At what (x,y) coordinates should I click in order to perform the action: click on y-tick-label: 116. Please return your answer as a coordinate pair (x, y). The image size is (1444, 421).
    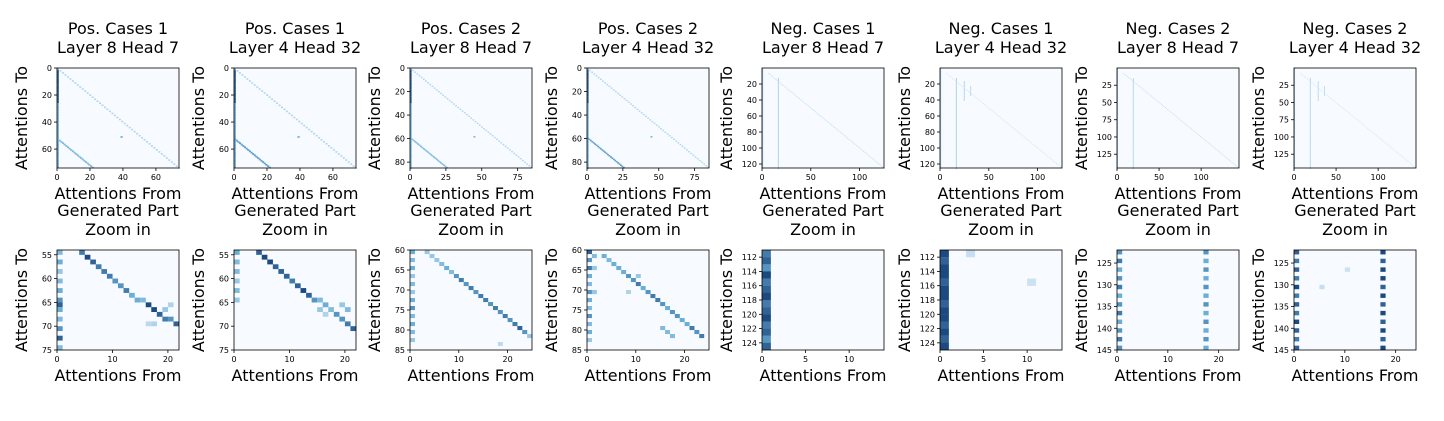
    Looking at the image, I should click on (749, 286).